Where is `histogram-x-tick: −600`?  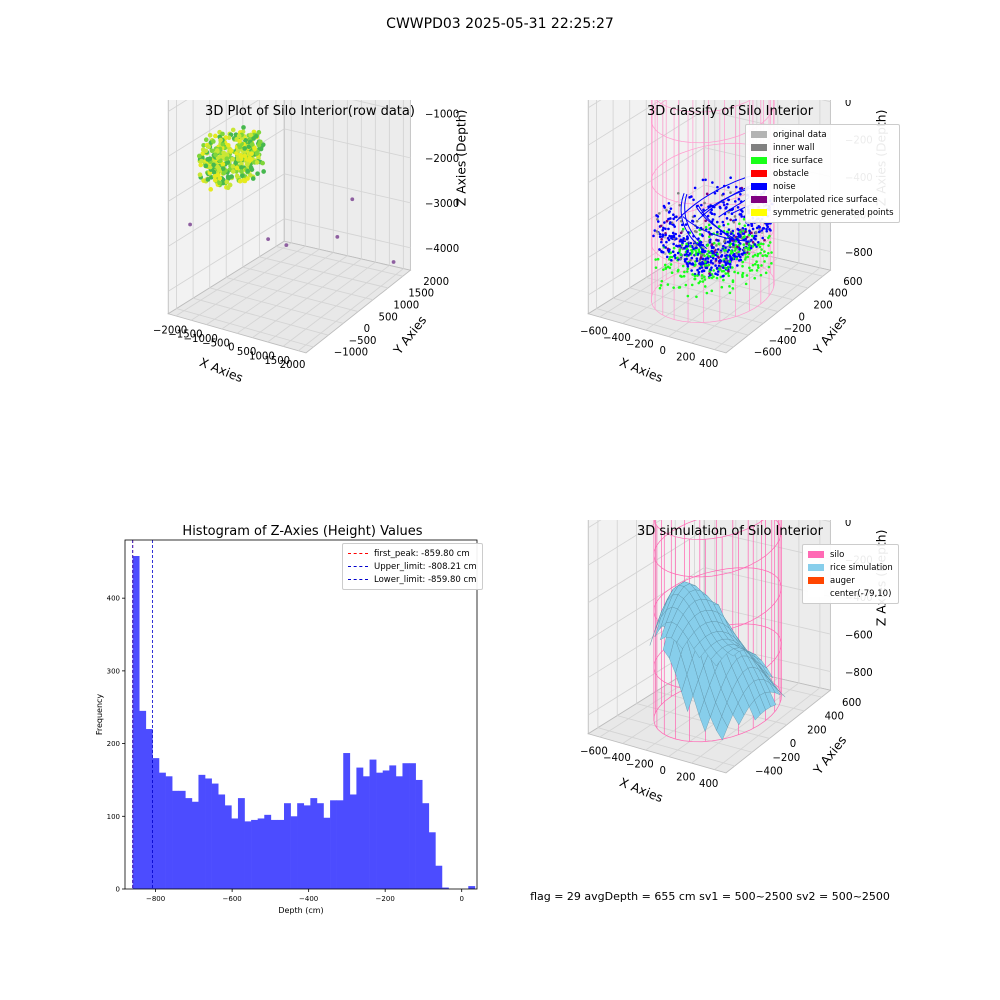 histogram-x-tick: −600 is located at coordinates (232, 899).